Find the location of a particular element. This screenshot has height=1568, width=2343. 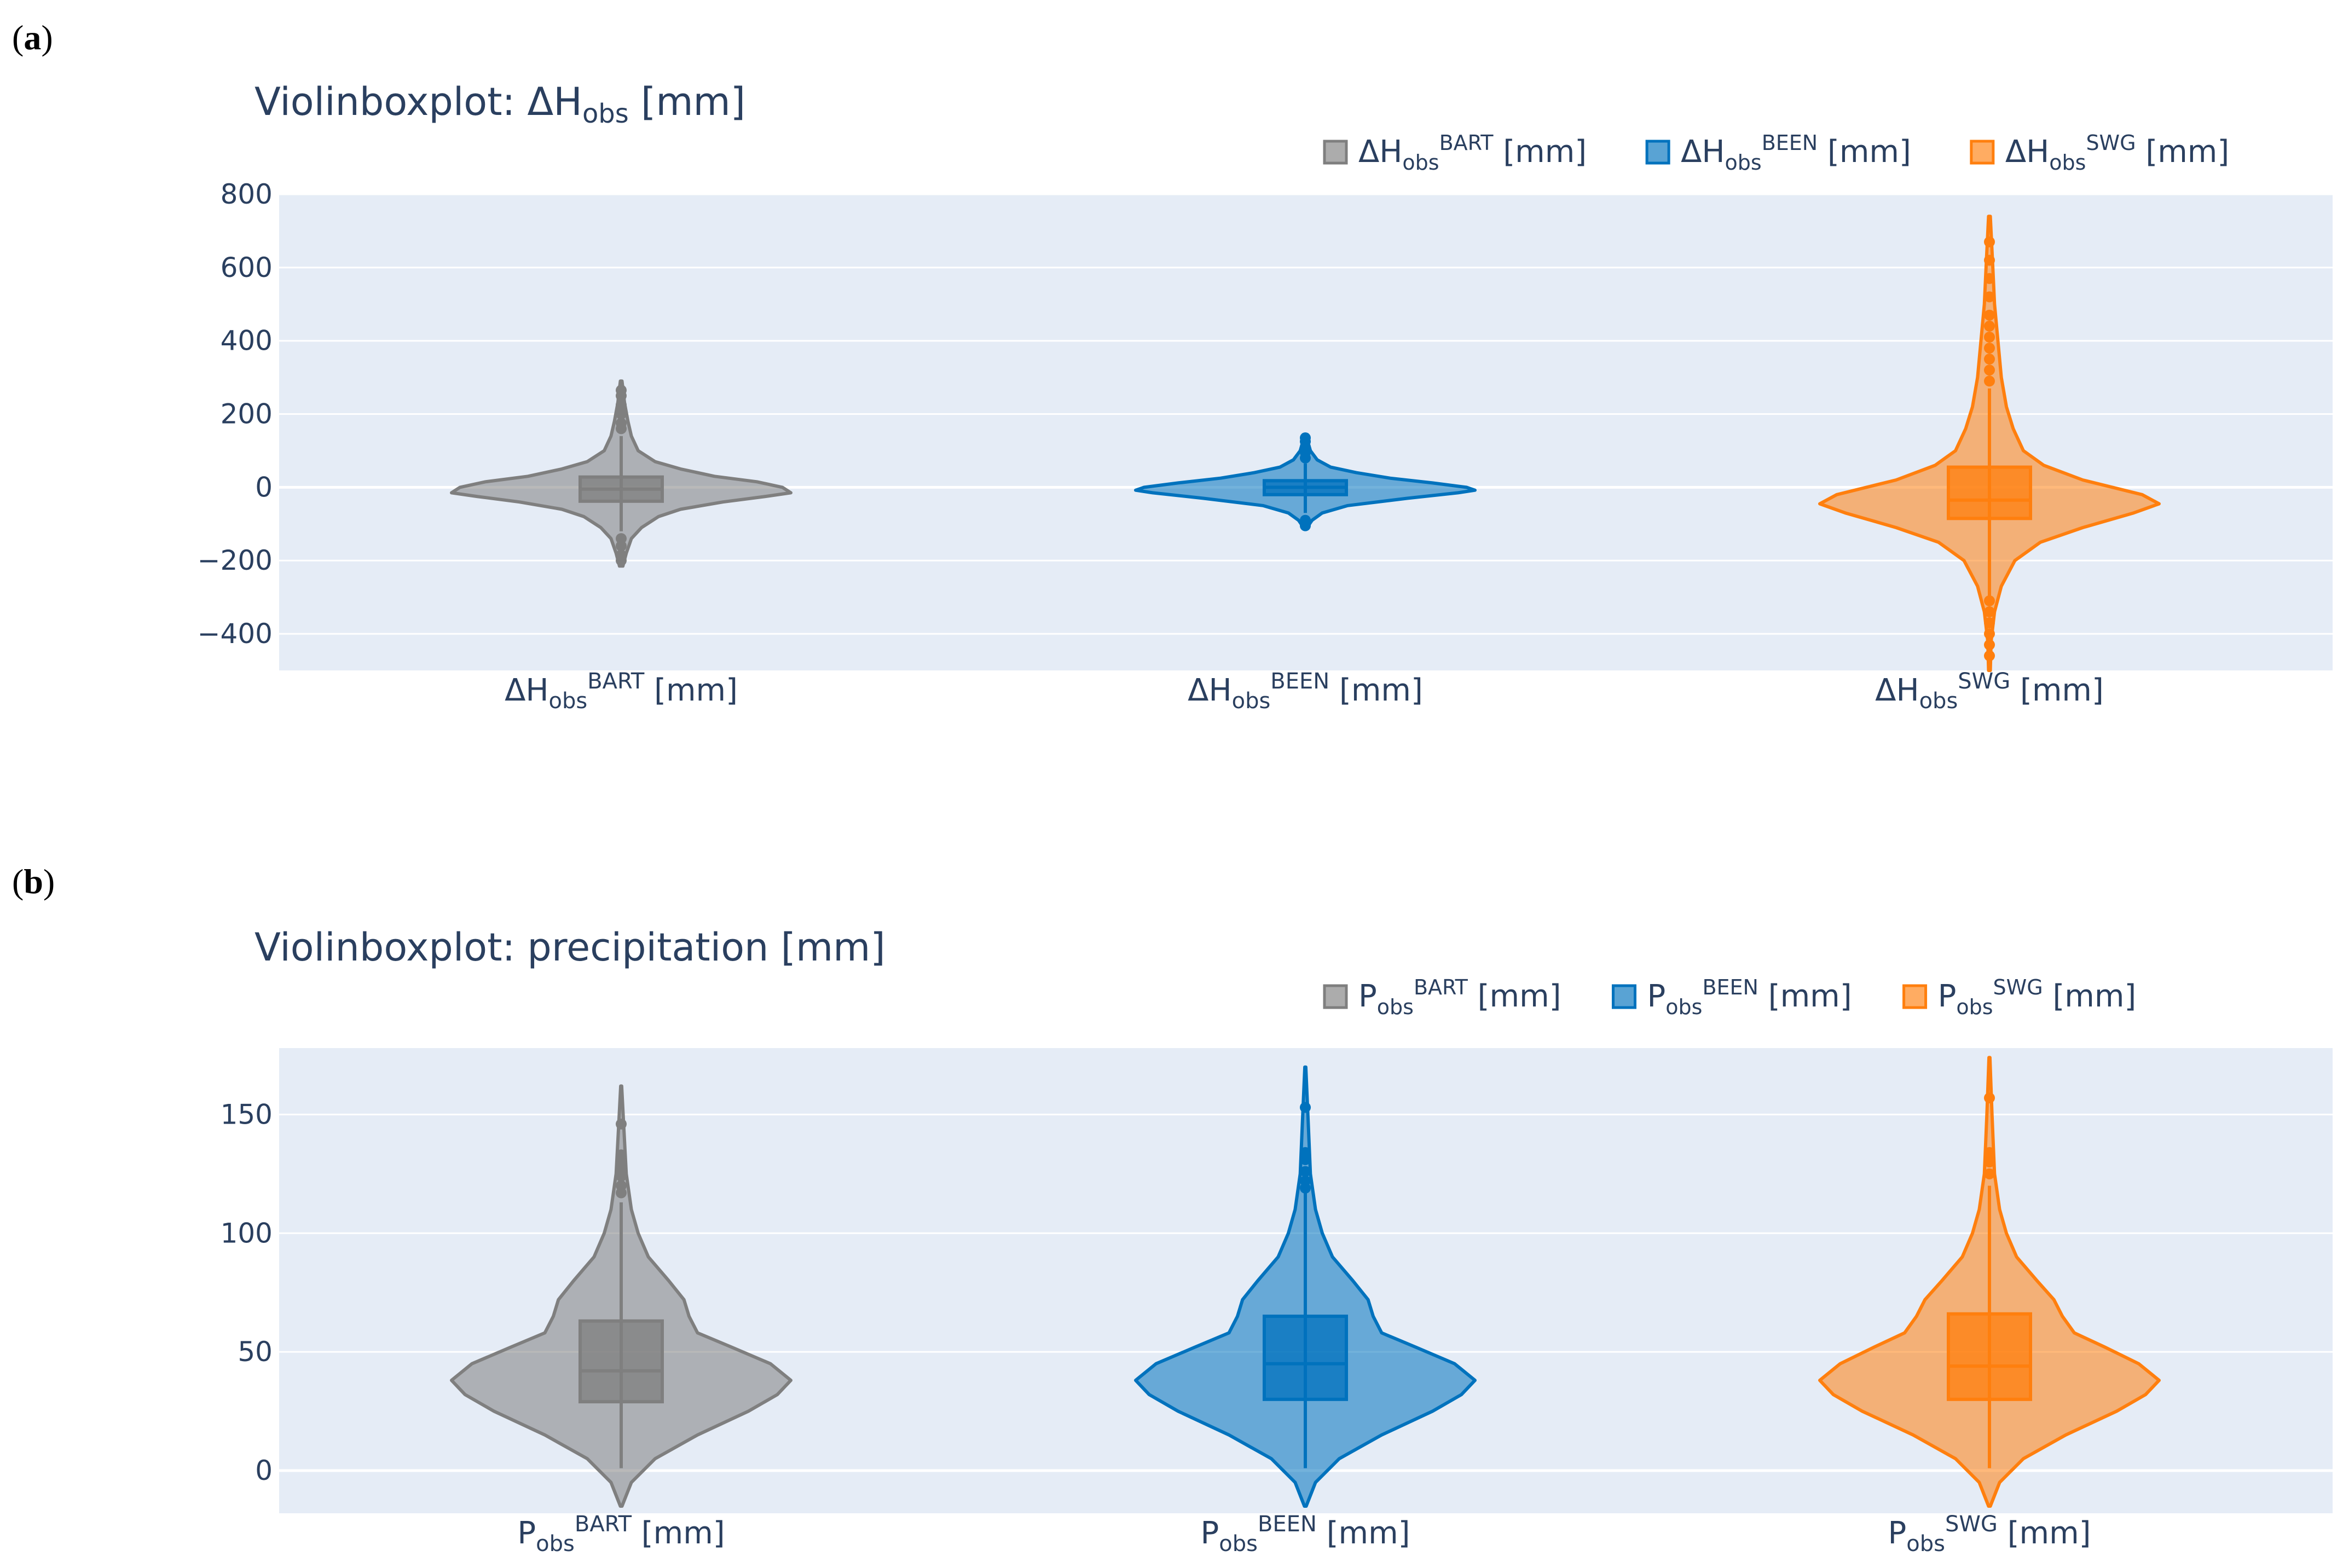

y-tick-label: 50 is located at coordinates (256, 1352).